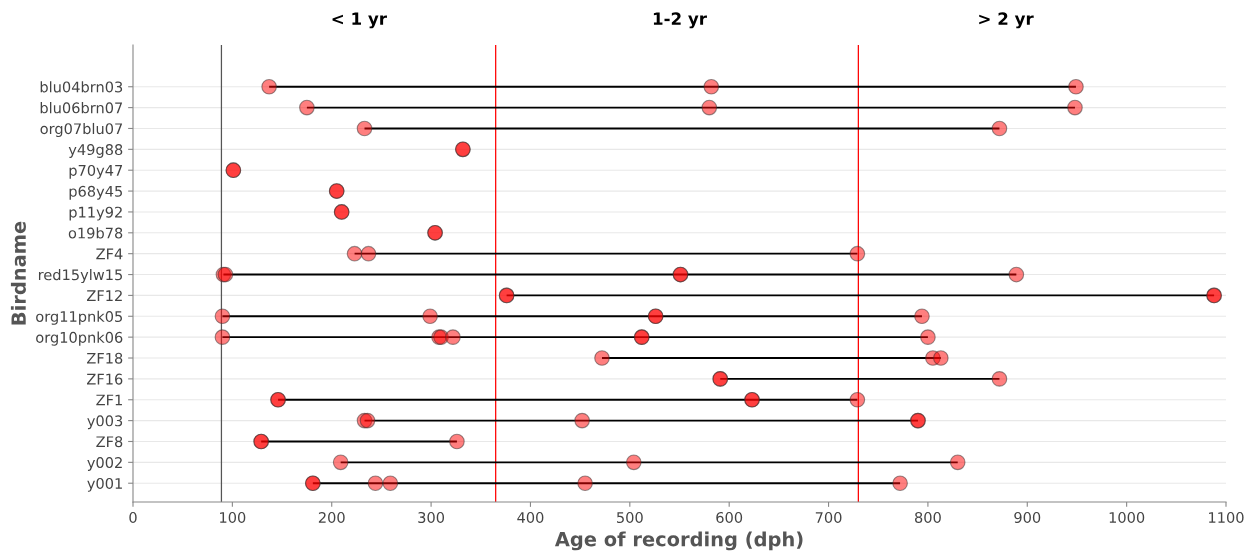 This screenshot has height=560, width=1246. What do you see at coordinates (1006, 20) in the screenshot?
I see `text: > 2 yr` at bounding box center [1006, 20].